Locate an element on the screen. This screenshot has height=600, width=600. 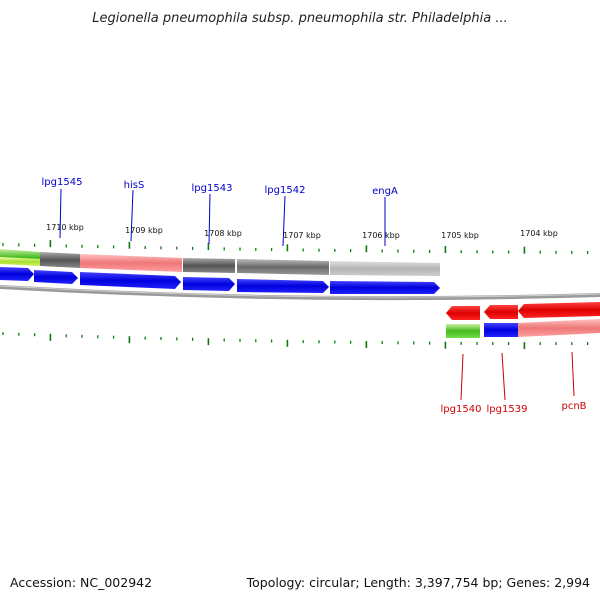
gene-label-lpg1543: lpg1543 is located at coordinates (212, 188).